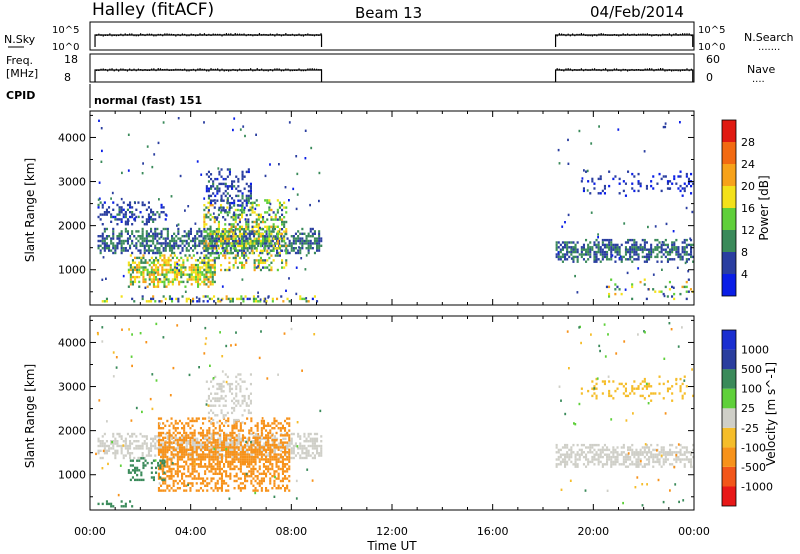 This screenshot has width=800, height=554. Describe the element at coordinates (394, 75) in the screenshot. I see `freq-traces` at that location.